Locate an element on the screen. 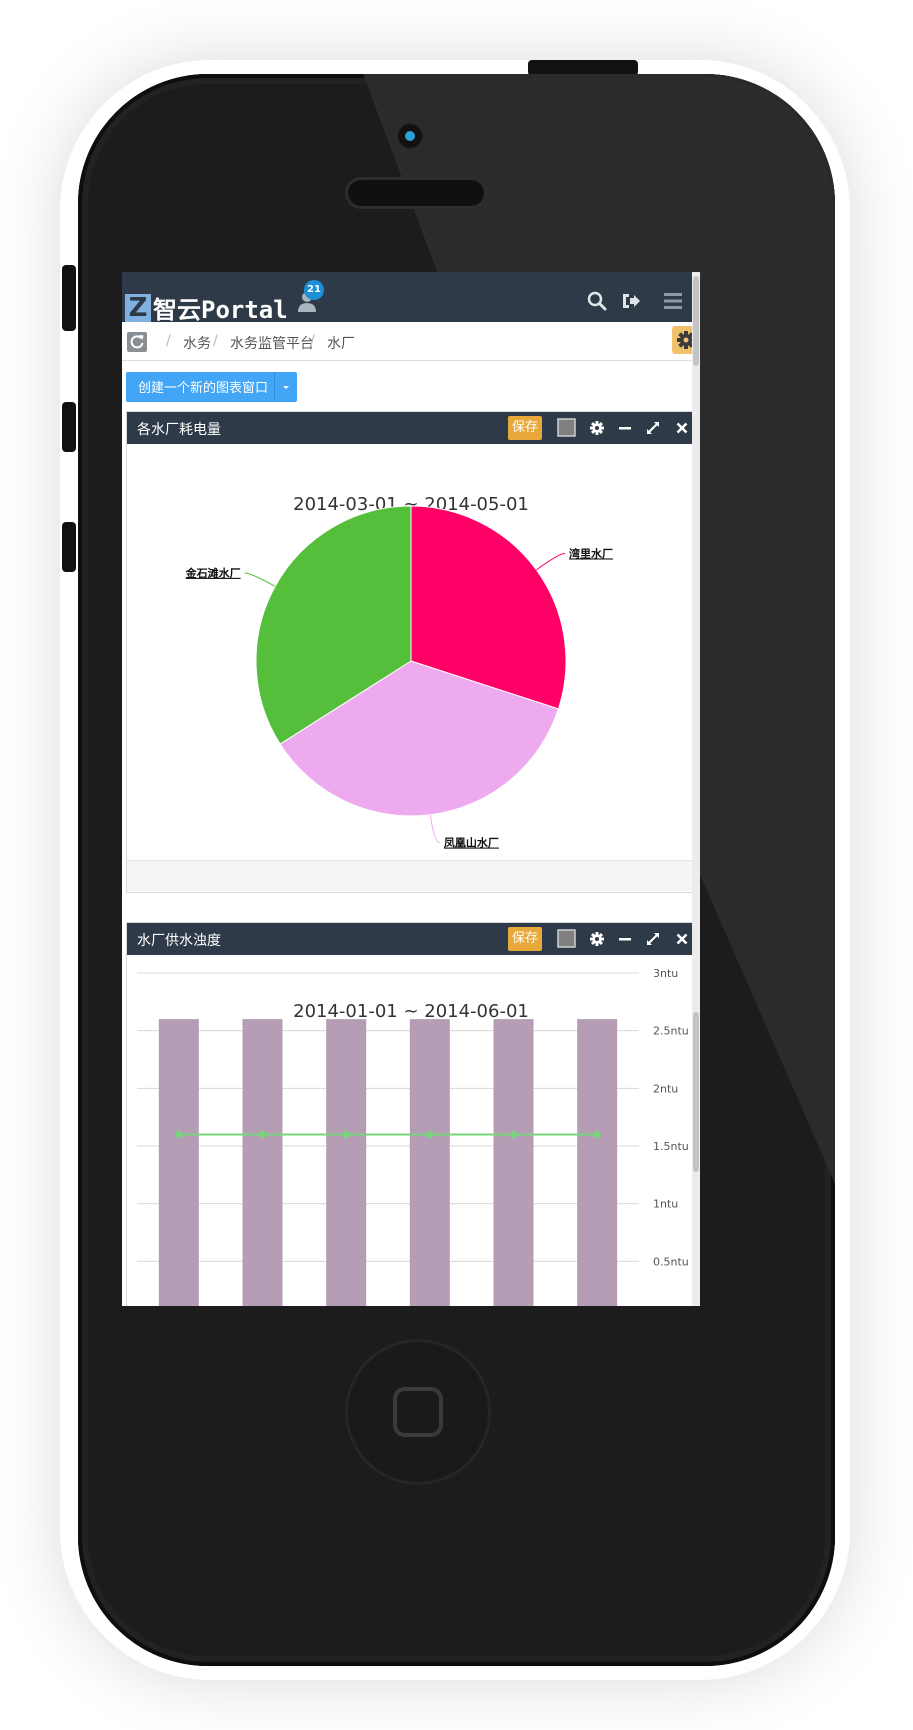 This screenshot has height=1730, width=913. scrollbar-track is located at coordinates (696, 789).